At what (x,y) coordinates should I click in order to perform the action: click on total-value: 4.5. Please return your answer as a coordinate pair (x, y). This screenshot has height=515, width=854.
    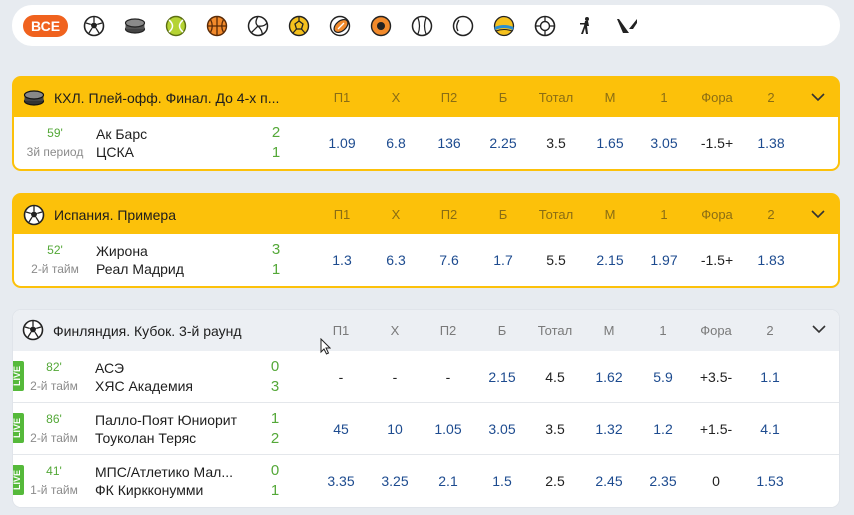
    Looking at the image, I should click on (555, 377).